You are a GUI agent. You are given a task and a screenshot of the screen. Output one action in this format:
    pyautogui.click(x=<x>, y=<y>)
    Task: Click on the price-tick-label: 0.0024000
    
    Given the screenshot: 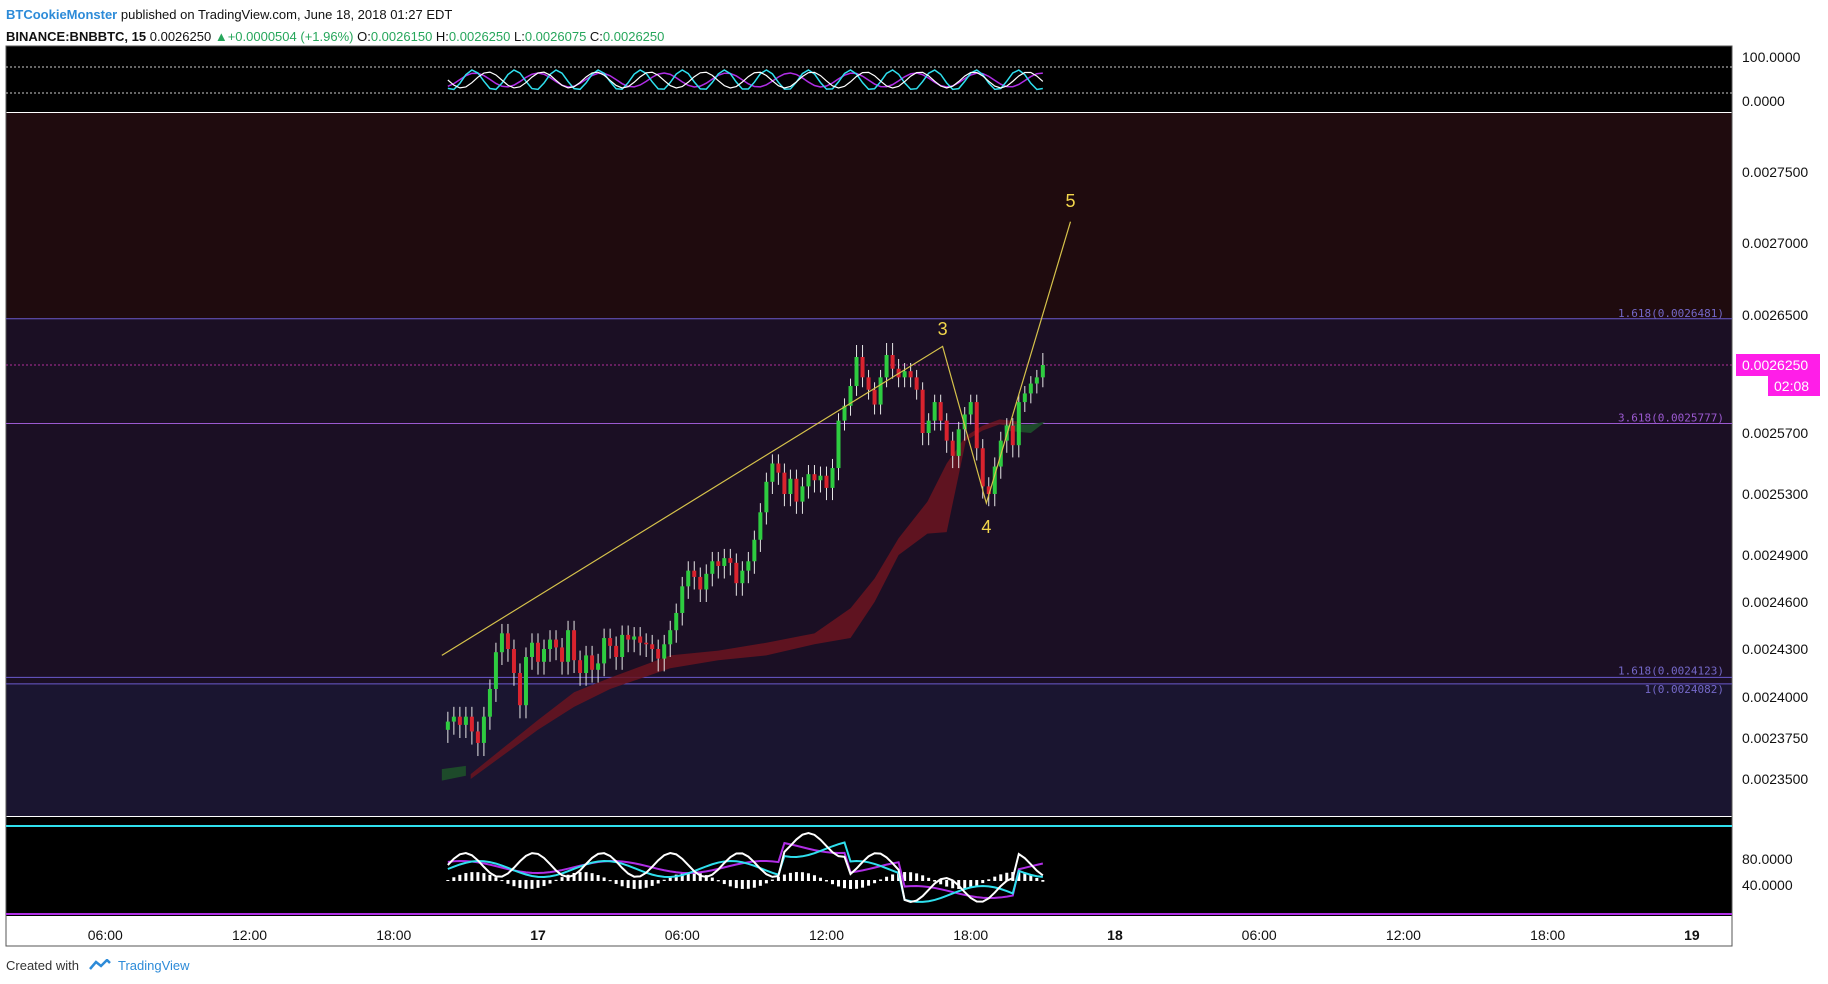 What is the action you would take?
    pyautogui.click(x=1775, y=697)
    